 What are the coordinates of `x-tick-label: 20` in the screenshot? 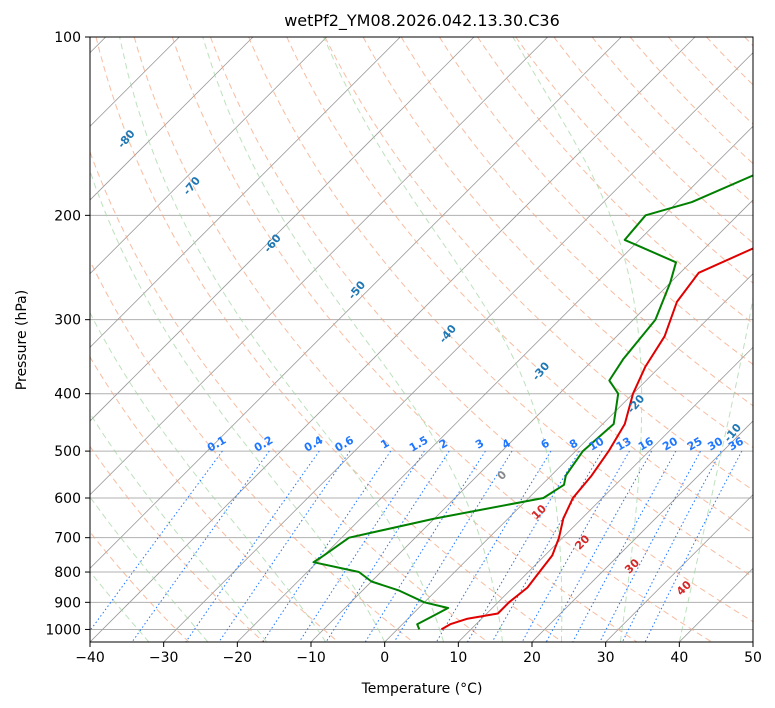 It's located at (532, 658).